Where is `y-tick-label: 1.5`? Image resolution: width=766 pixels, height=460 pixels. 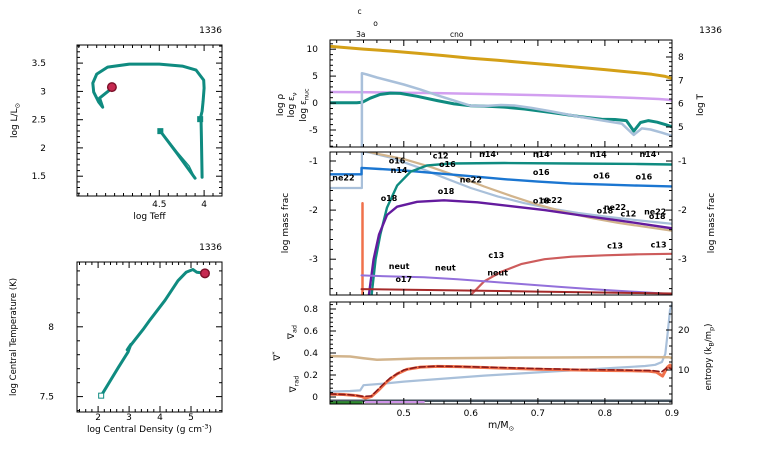
y-tick-label: 1.5 is located at coordinates (39, 177).